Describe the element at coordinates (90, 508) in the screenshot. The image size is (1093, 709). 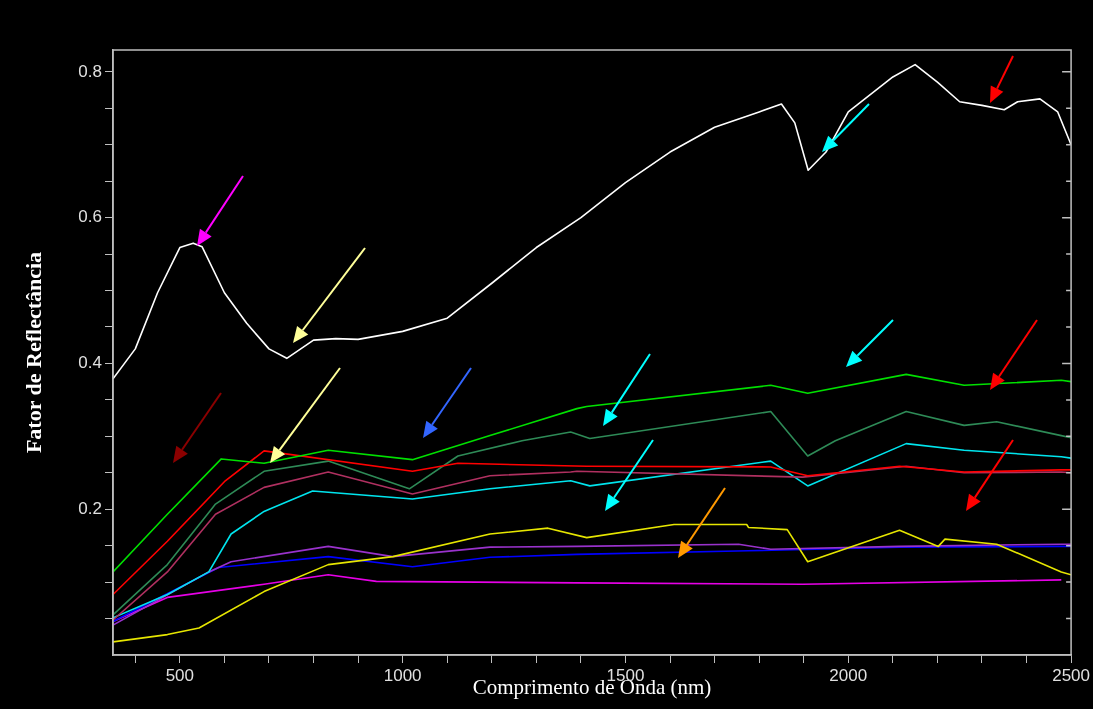
I see `y-tick-label: 0.2` at that location.